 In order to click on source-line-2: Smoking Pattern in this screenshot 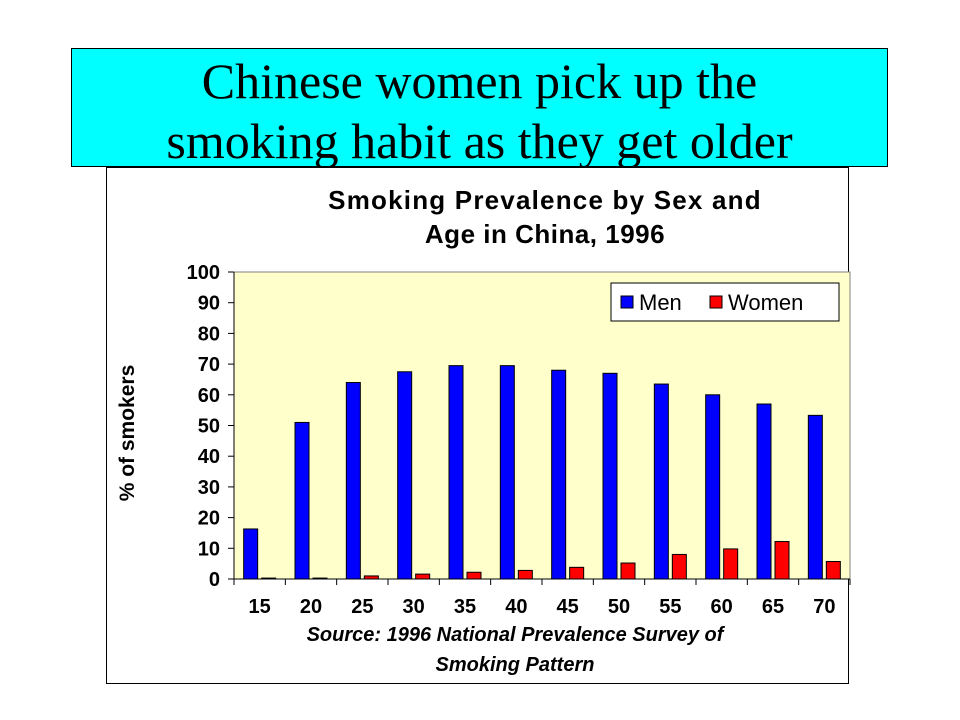, I will do `click(515, 665)`.